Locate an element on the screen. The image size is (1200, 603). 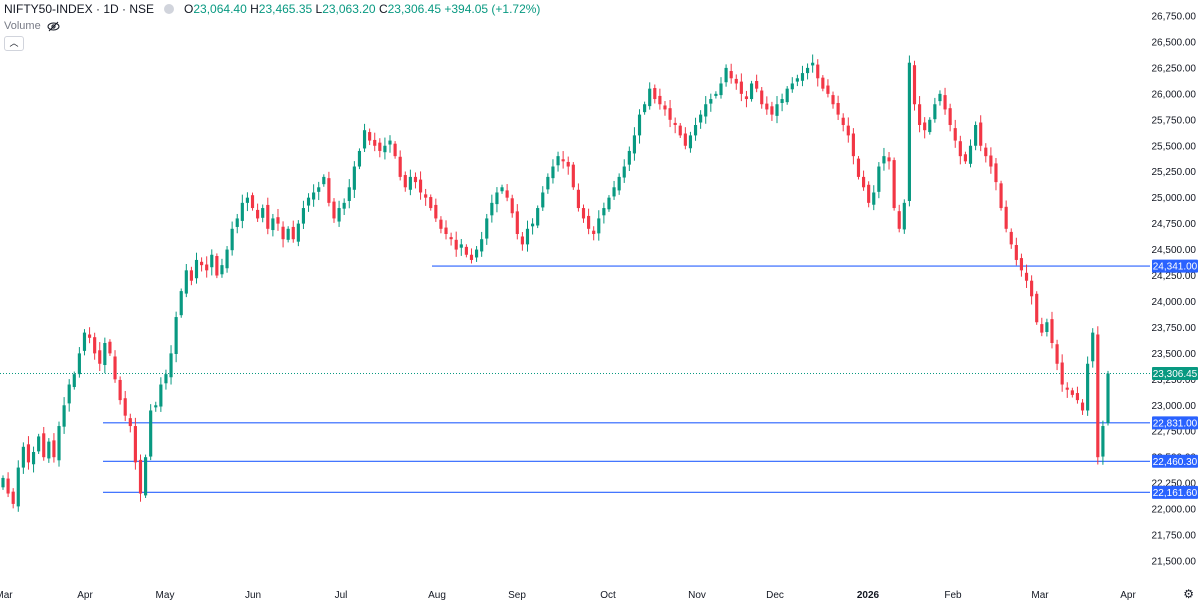
low-value: 23,063.20 is located at coordinates (349, 9).